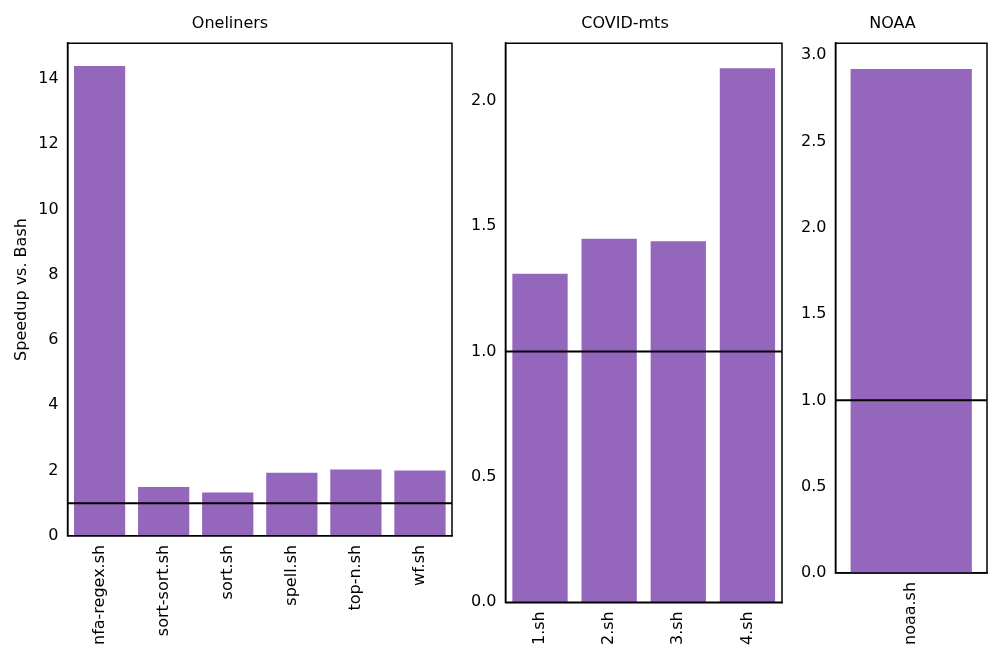  What do you see at coordinates (419, 565) in the screenshot?
I see `x-tick-label: wf.sh` at bounding box center [419, 565].